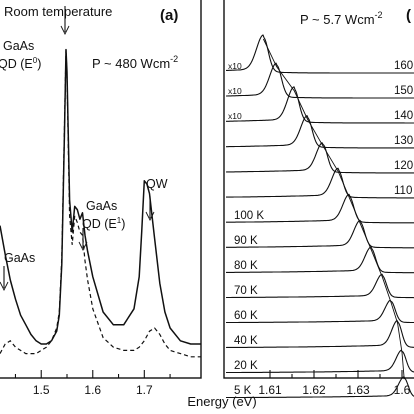  I want to click on panel-b-temperature-label: 160, so click(403, 66).